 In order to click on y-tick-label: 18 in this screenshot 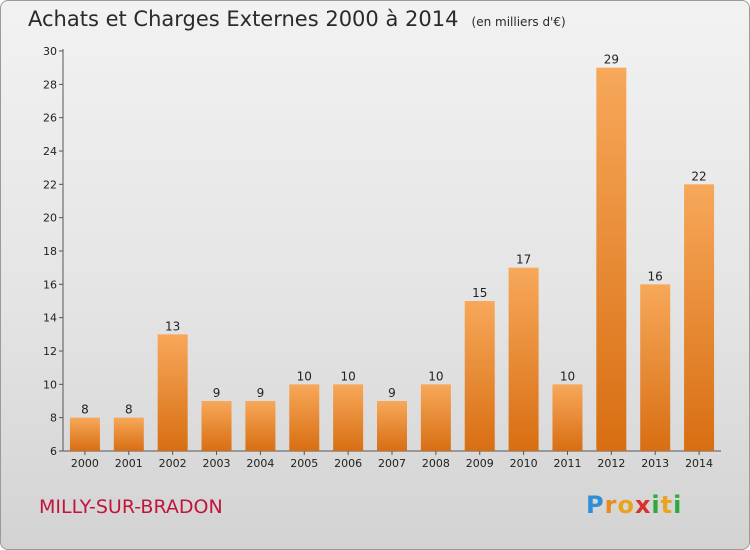, I will do `click(50, 251)`.